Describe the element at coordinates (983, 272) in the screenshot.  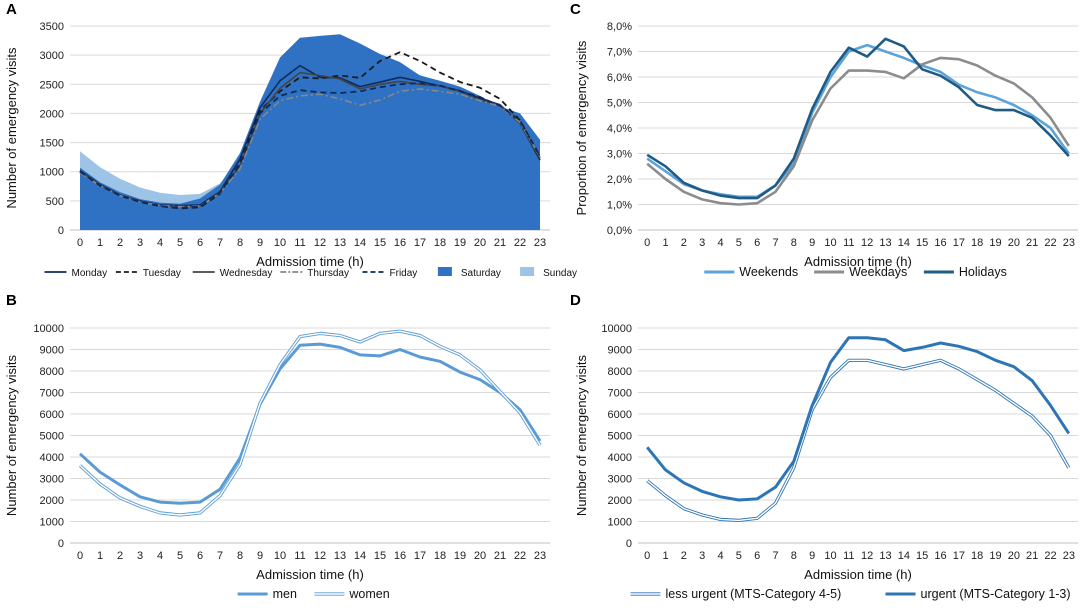
I see `legend-label: Holidays` at that location.